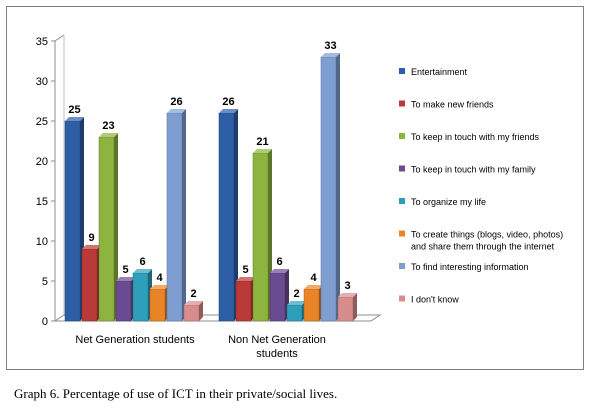  What do you see at coordinates (108, 126) in the screenshot?
I see `data-label: 23` at bounding box center [108, 126].